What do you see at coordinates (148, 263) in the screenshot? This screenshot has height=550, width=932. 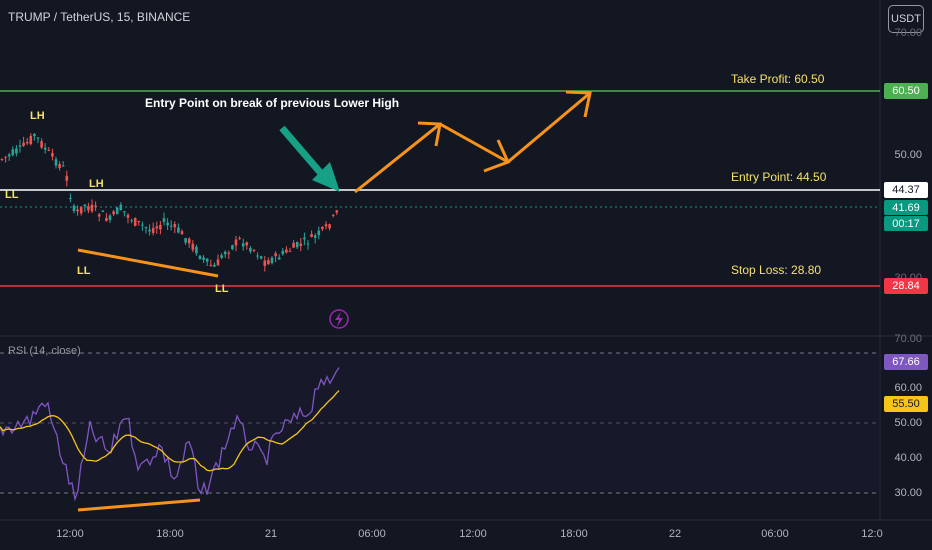 I see `support-trendline` at bounding box center [148, 263].